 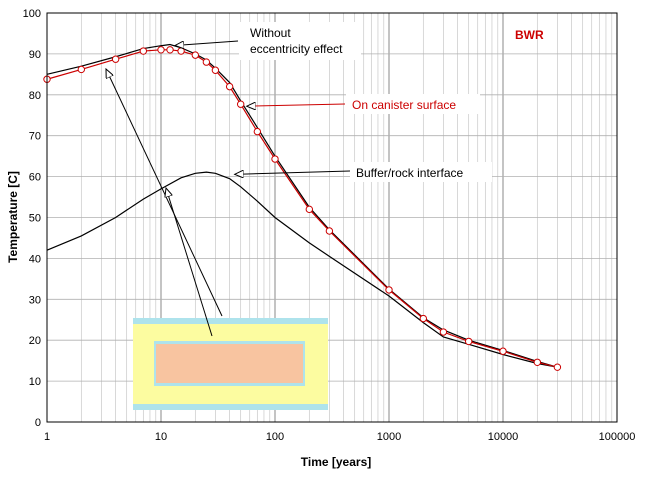 I want to click on arrow-on-canister, so click(x=296, y=105).